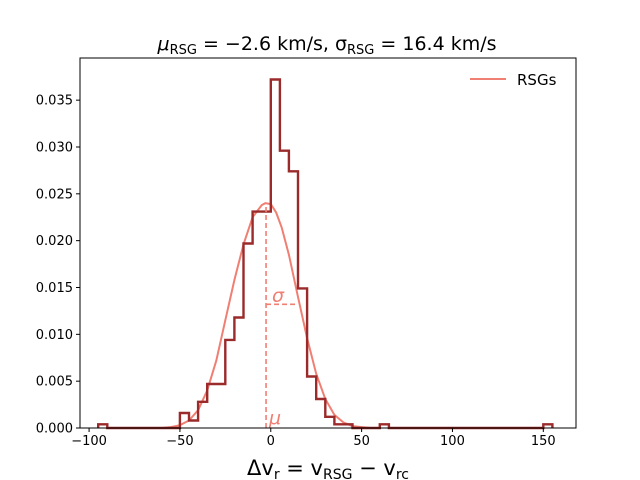  What do you see at coordinates (179, 441) in the screenshot?
I see `x-tick-label: −50` at bounding box center [179, 441].